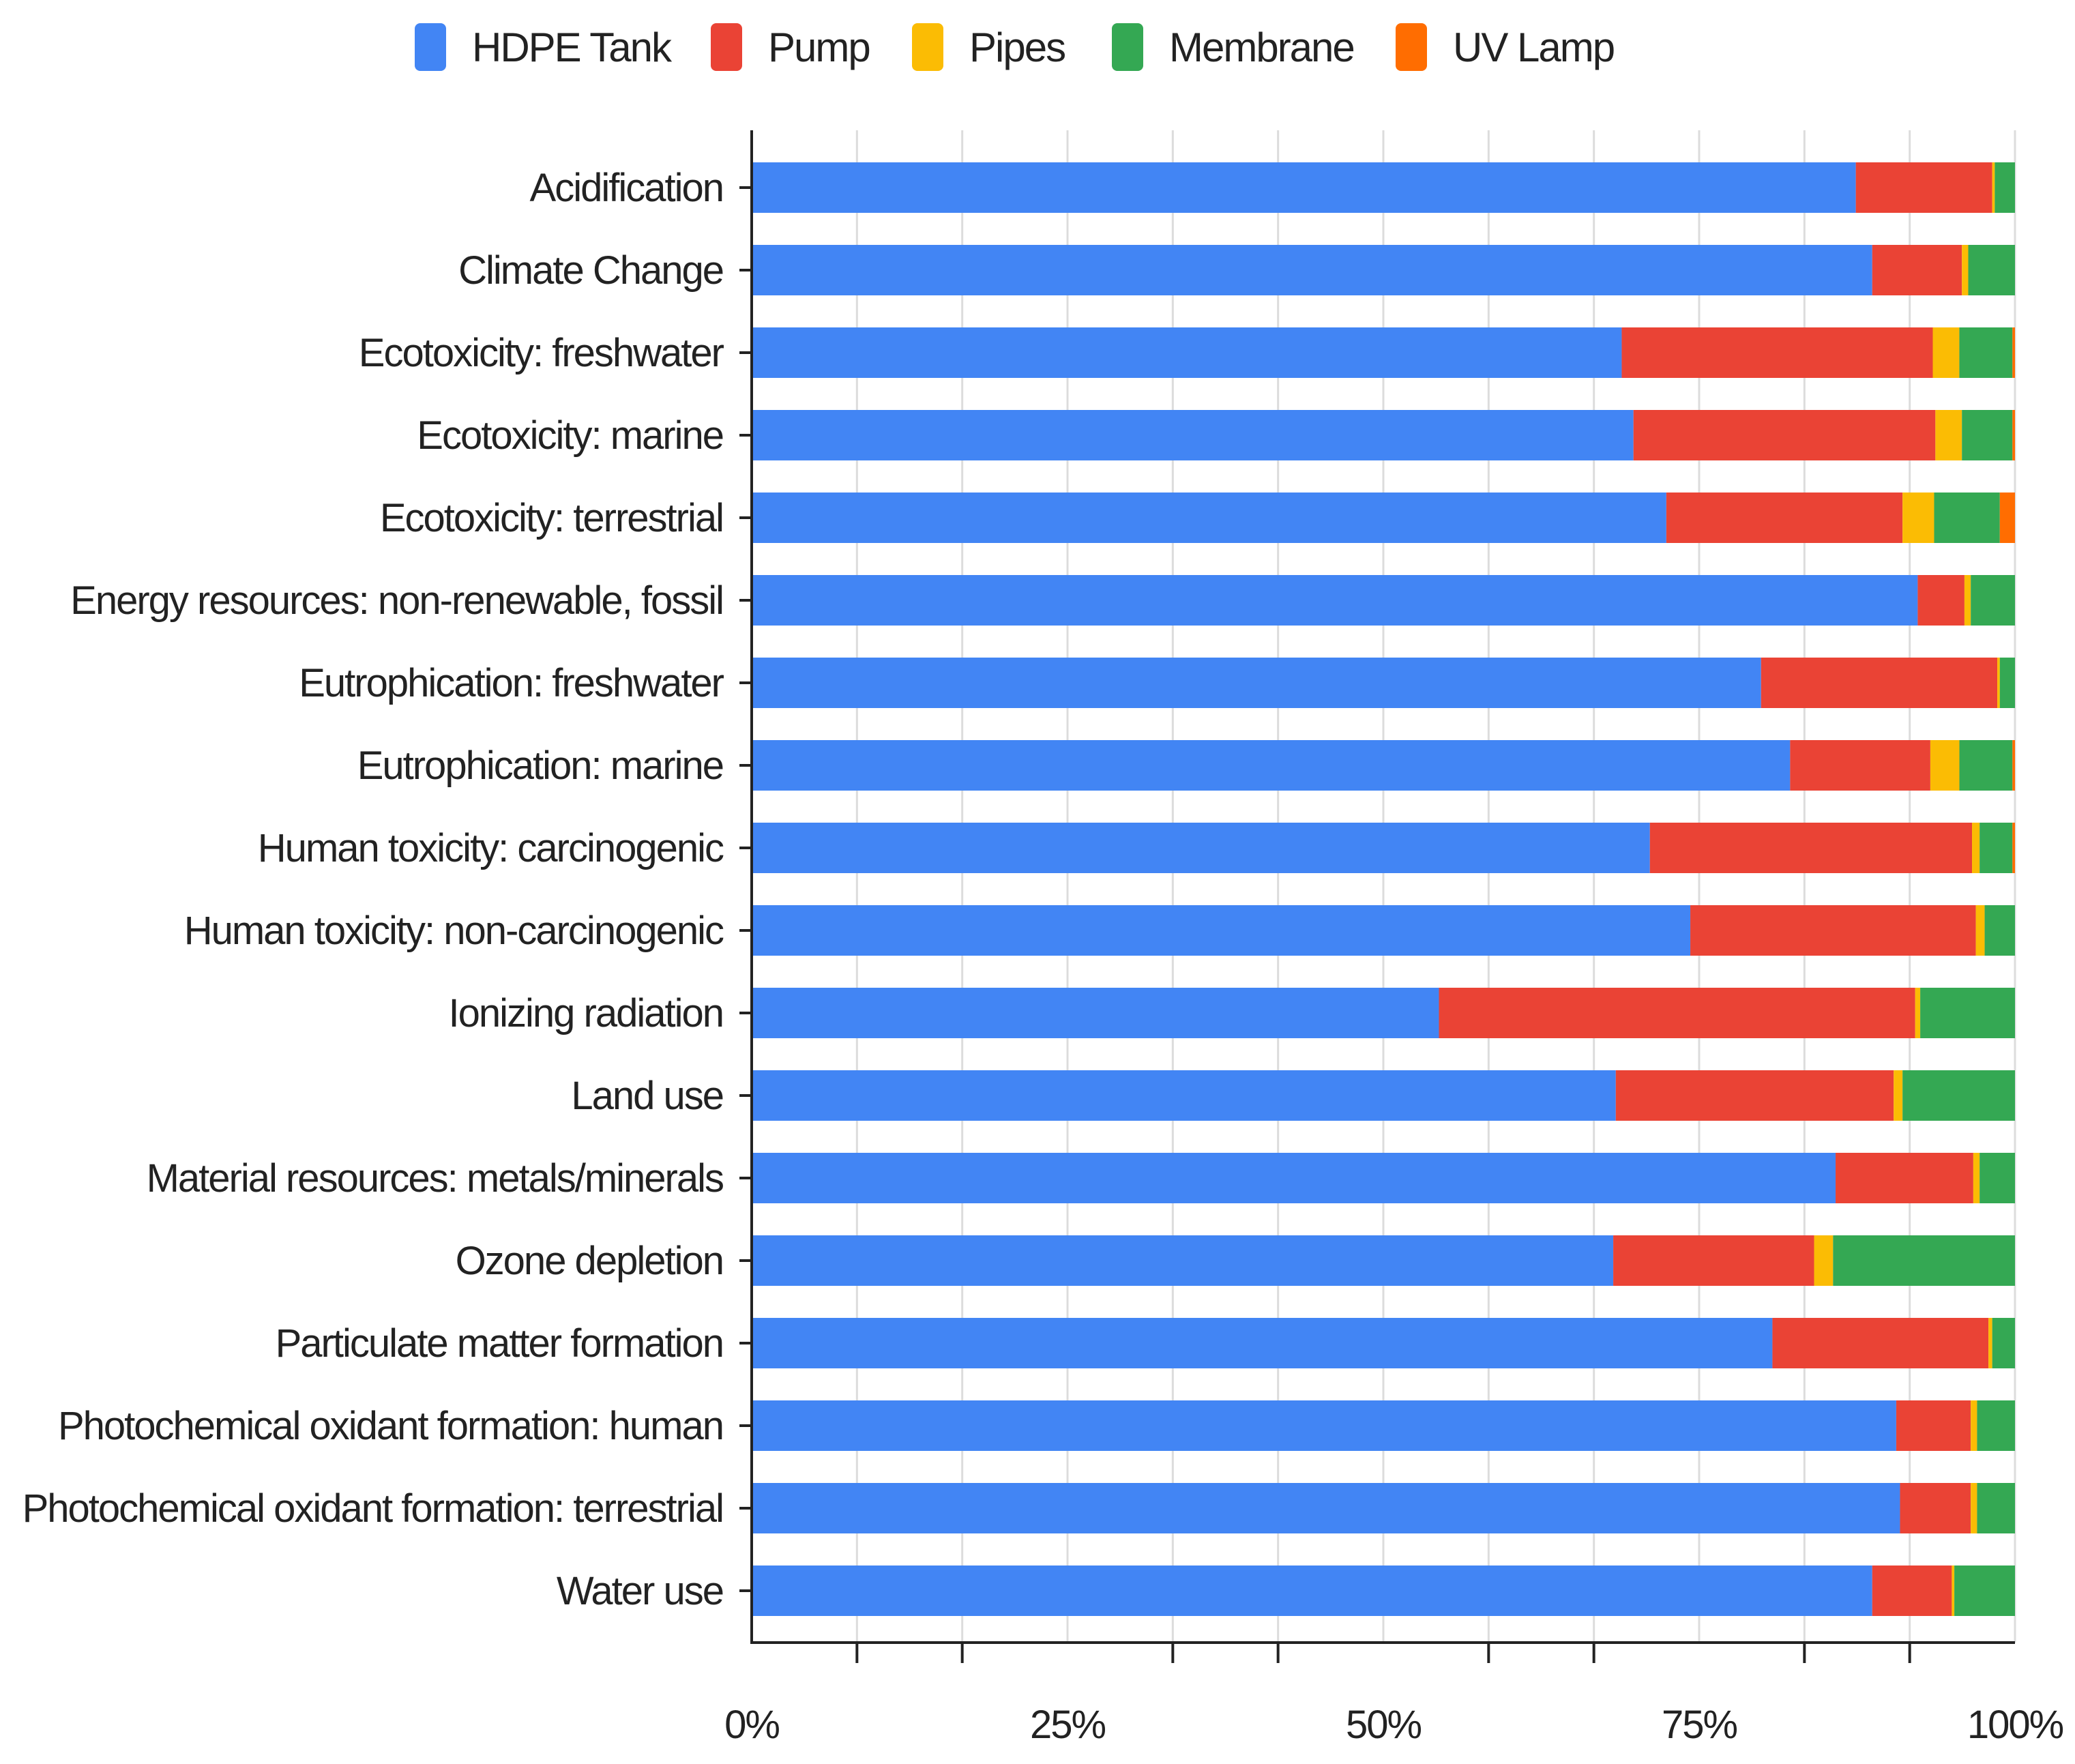  I want to click on category-label: Ecotoxicity: terrestrial, so click(551, 518).